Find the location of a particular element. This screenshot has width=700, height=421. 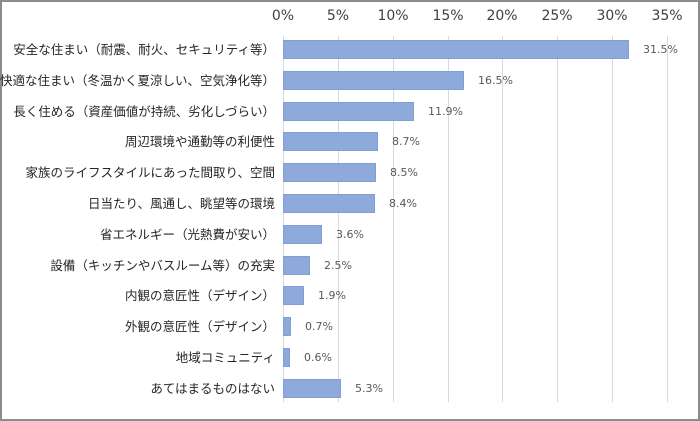

value-label: 31.5% is located at coordinates (660, 49).